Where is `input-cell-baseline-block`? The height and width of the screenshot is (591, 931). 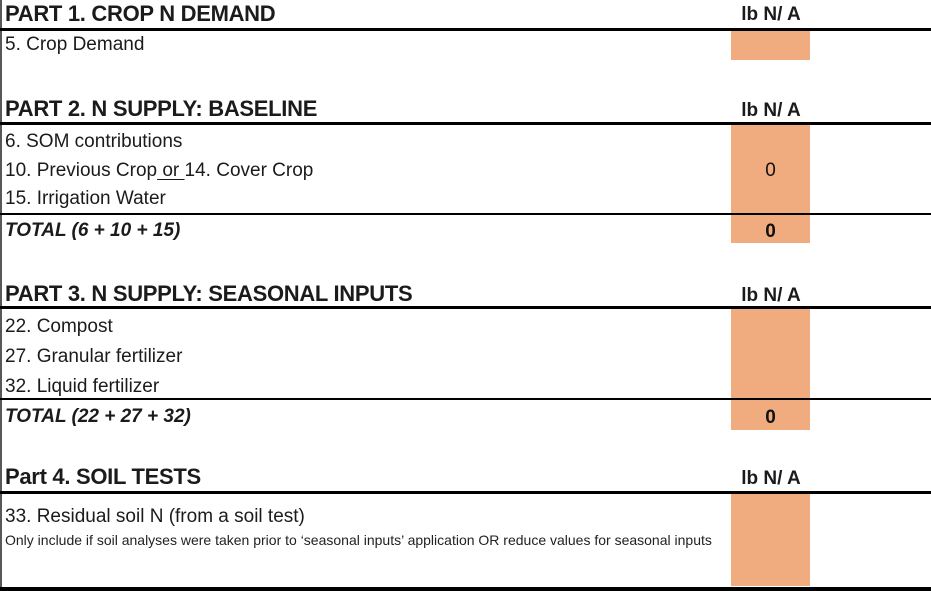 input-cell-baseline-block is located at coordinates (770, 169).